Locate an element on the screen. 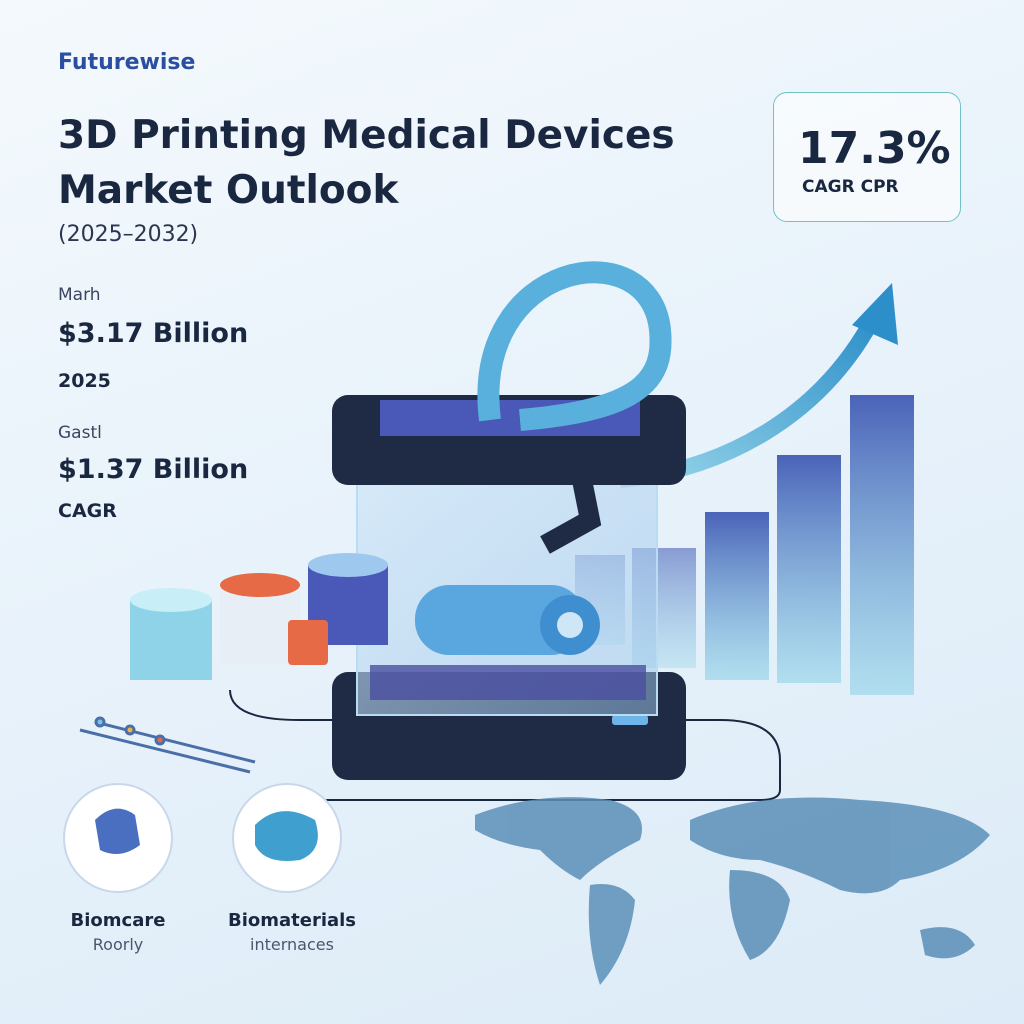  icon-subtitle: Roorly is located at coordinates (118, 944).